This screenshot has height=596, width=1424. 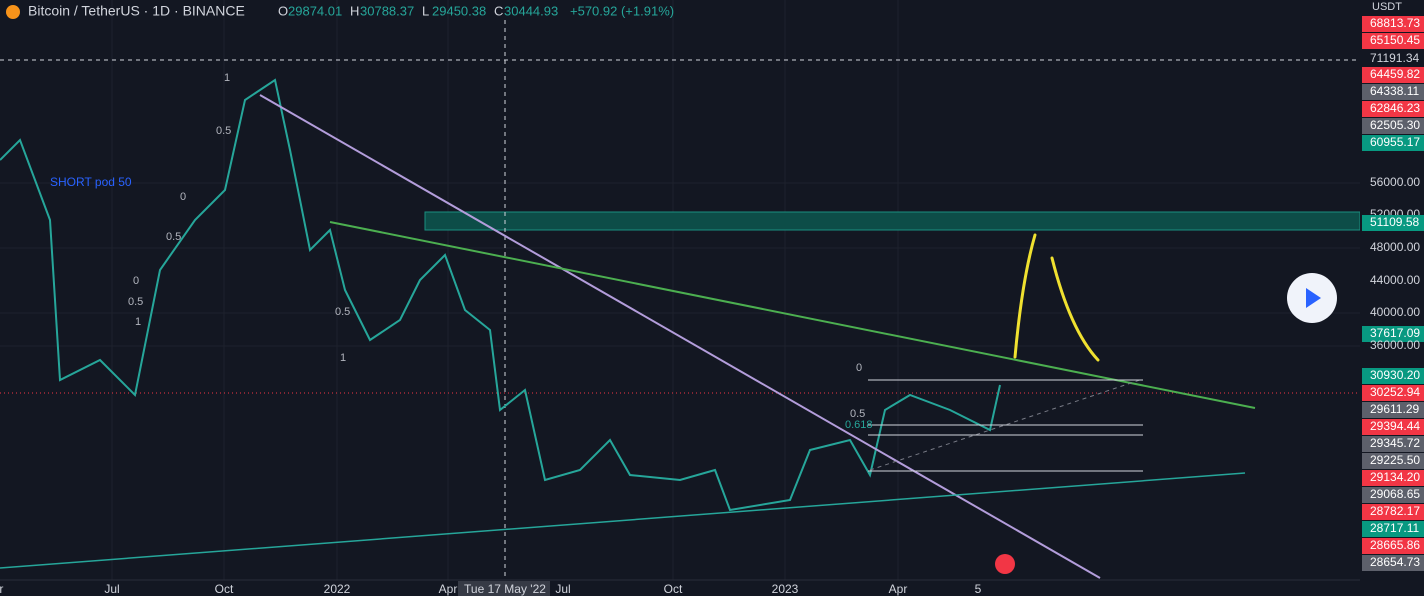 I want to click on ohlc-value: 30444.93, so click(x=531, y=10).